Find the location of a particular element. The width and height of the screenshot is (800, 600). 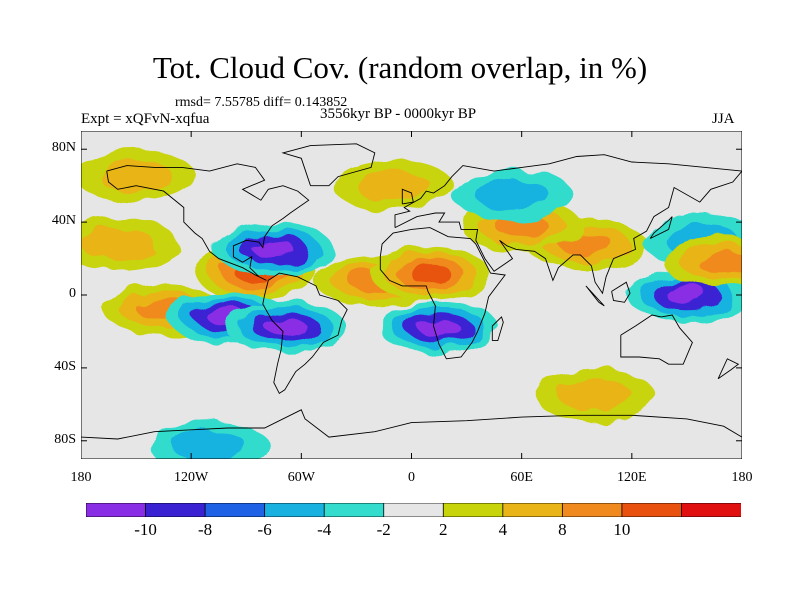

colorbar-label: -8 is located at coordinates (205, 529).